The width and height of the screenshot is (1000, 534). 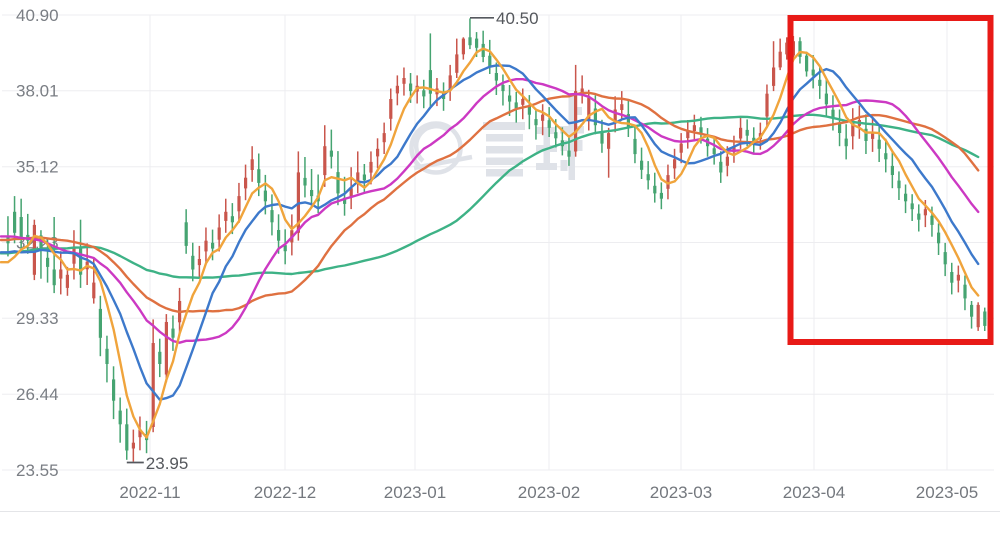 What do you see at coordinates (37, 167) in the screenshot?
I see `svg-text: 35.12` at bounding box center [37, 167].